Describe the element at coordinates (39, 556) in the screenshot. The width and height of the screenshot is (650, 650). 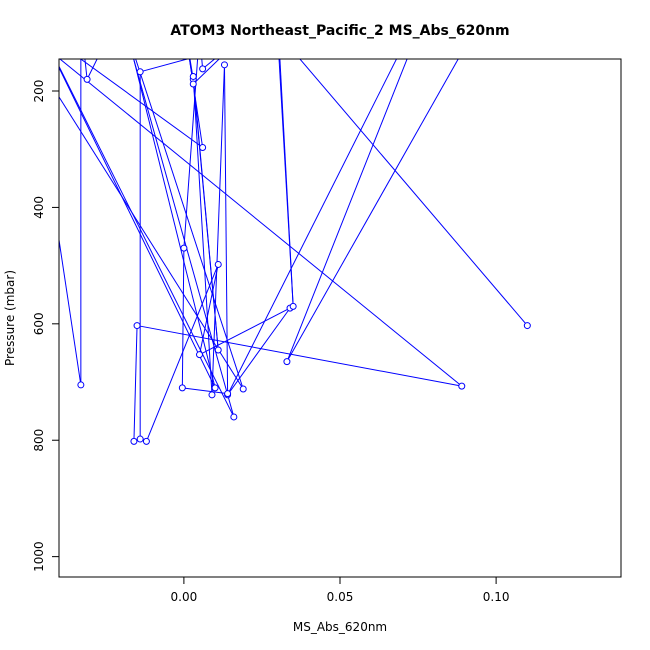
I see `y-tick-label-4: 1000` at that location.